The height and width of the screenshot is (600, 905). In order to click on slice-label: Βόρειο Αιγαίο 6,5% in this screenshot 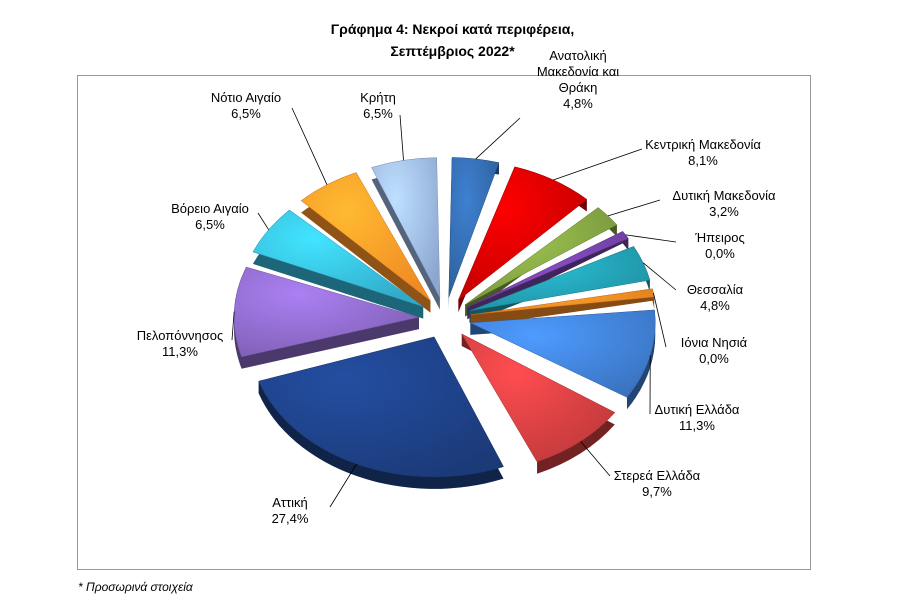, I will do `click(210, 216)`.